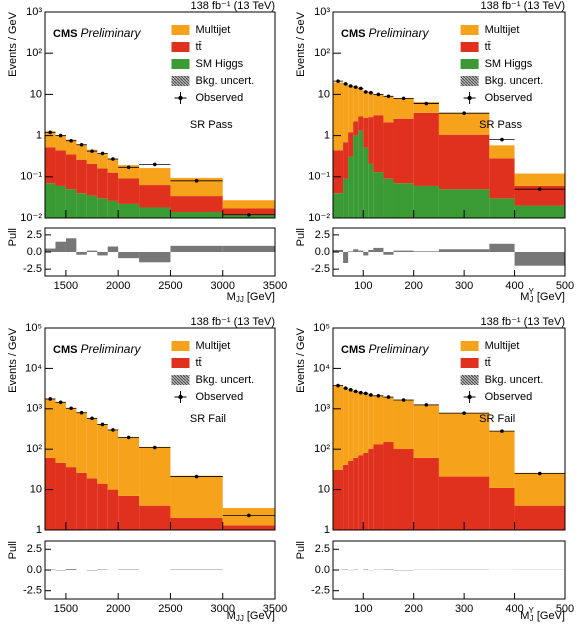  Describe the element at coordinates (524, 616) in the screenshot. I see `x-label-symbol: M` at that location.